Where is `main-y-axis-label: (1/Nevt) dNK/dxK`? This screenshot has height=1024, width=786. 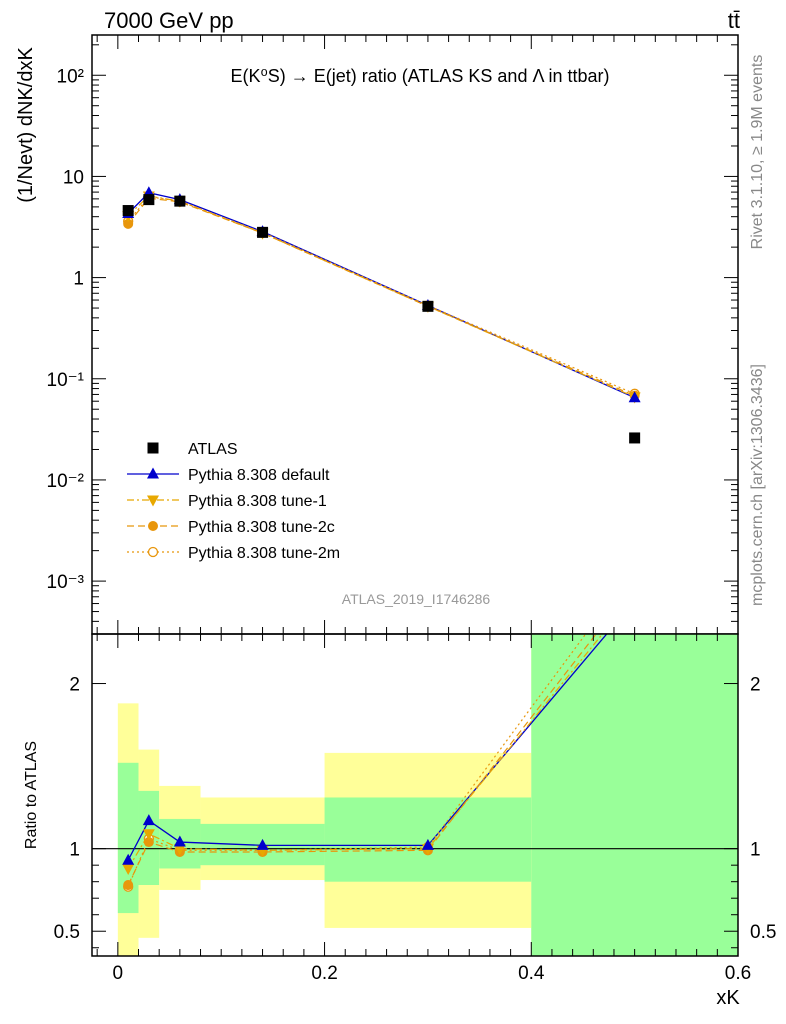
main-y-axis-label: (1/Nevt) dNK/dxK is located at coordinates (26, 125).